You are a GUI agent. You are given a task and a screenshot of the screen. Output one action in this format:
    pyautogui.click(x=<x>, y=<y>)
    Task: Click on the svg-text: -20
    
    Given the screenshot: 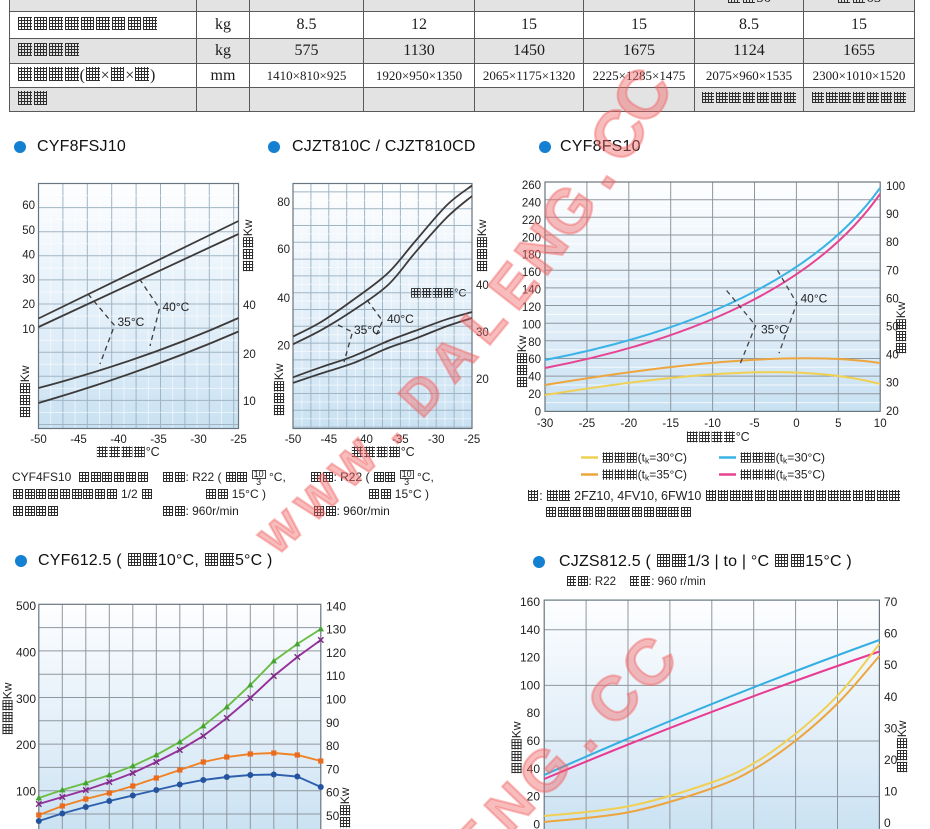 What is the action you would take?
    pyautogui.click(x=628, y=424)
    